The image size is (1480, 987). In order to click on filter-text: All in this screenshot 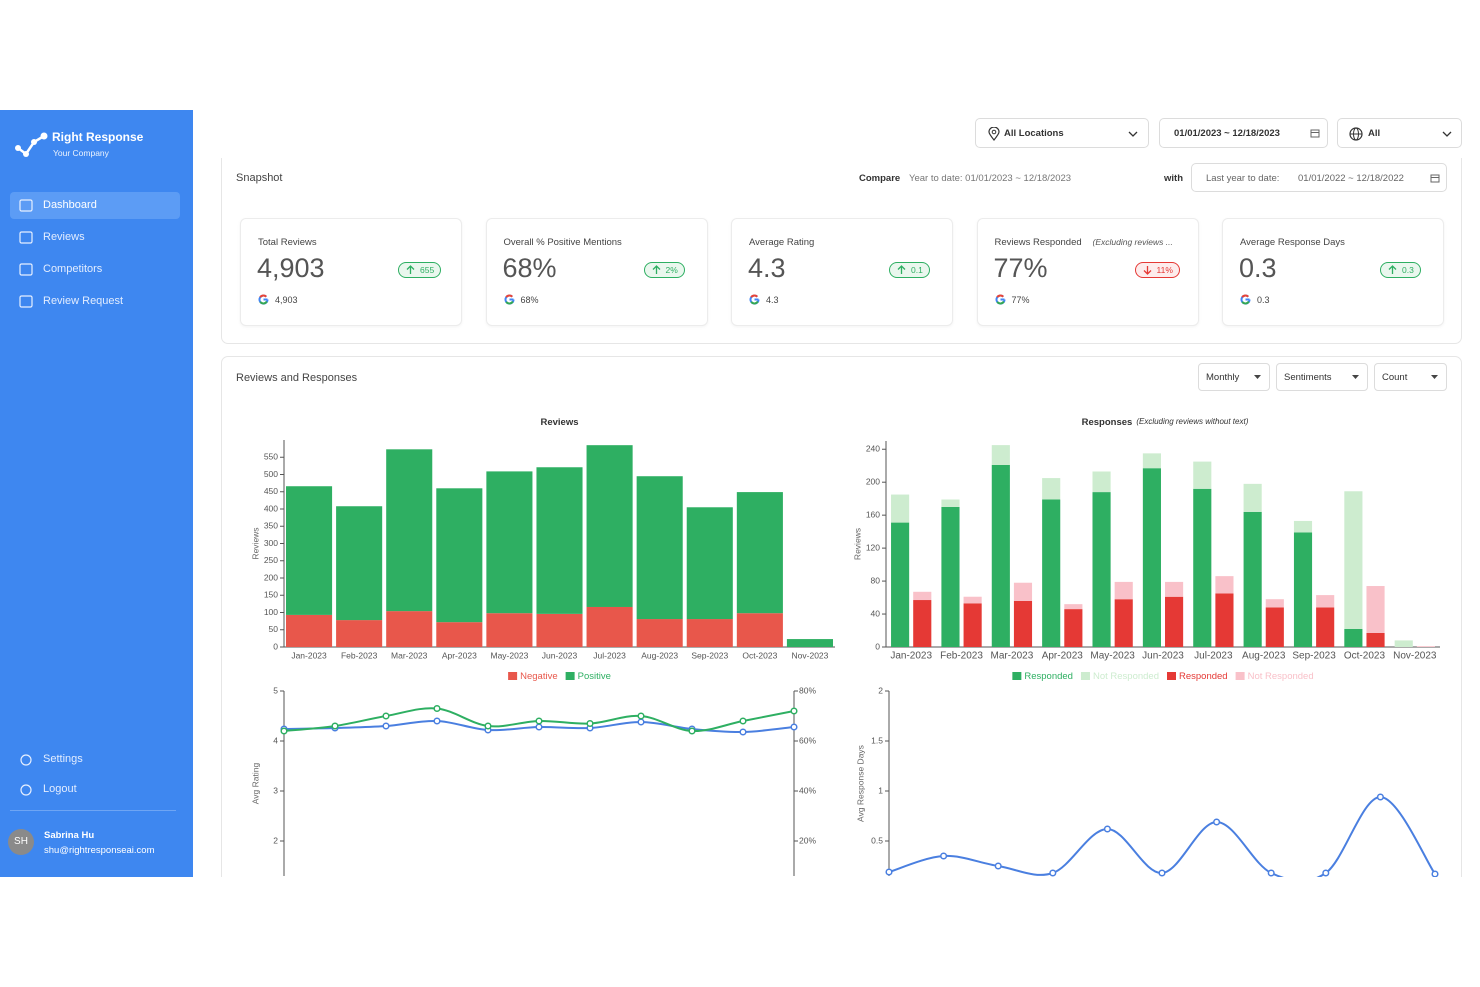, I will do `click(1374, 133)`.